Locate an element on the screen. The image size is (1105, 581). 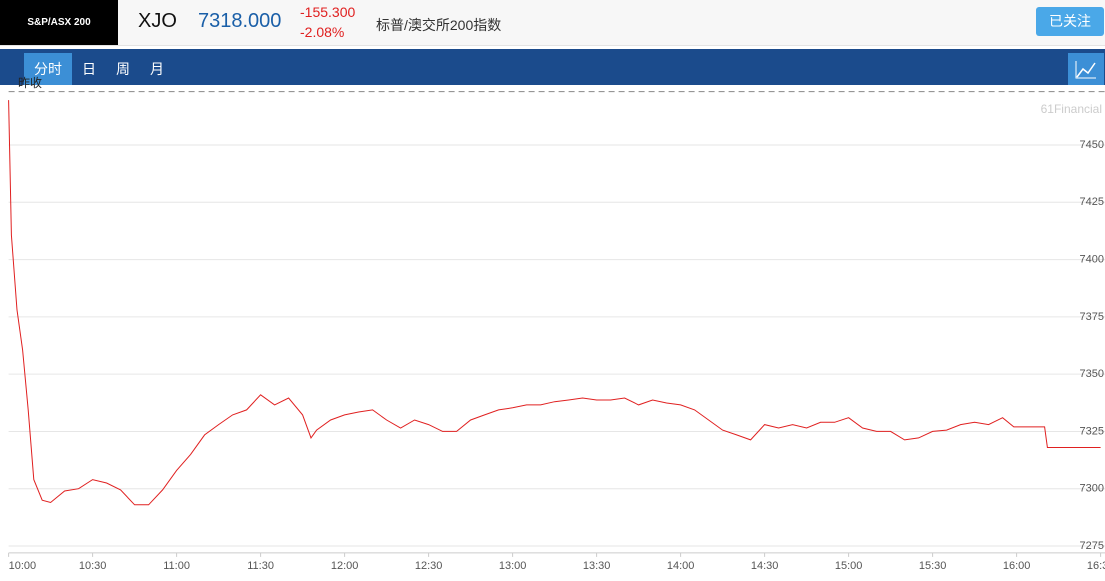
x-tick-label: 10:00 is located at coordinates (23, 566).